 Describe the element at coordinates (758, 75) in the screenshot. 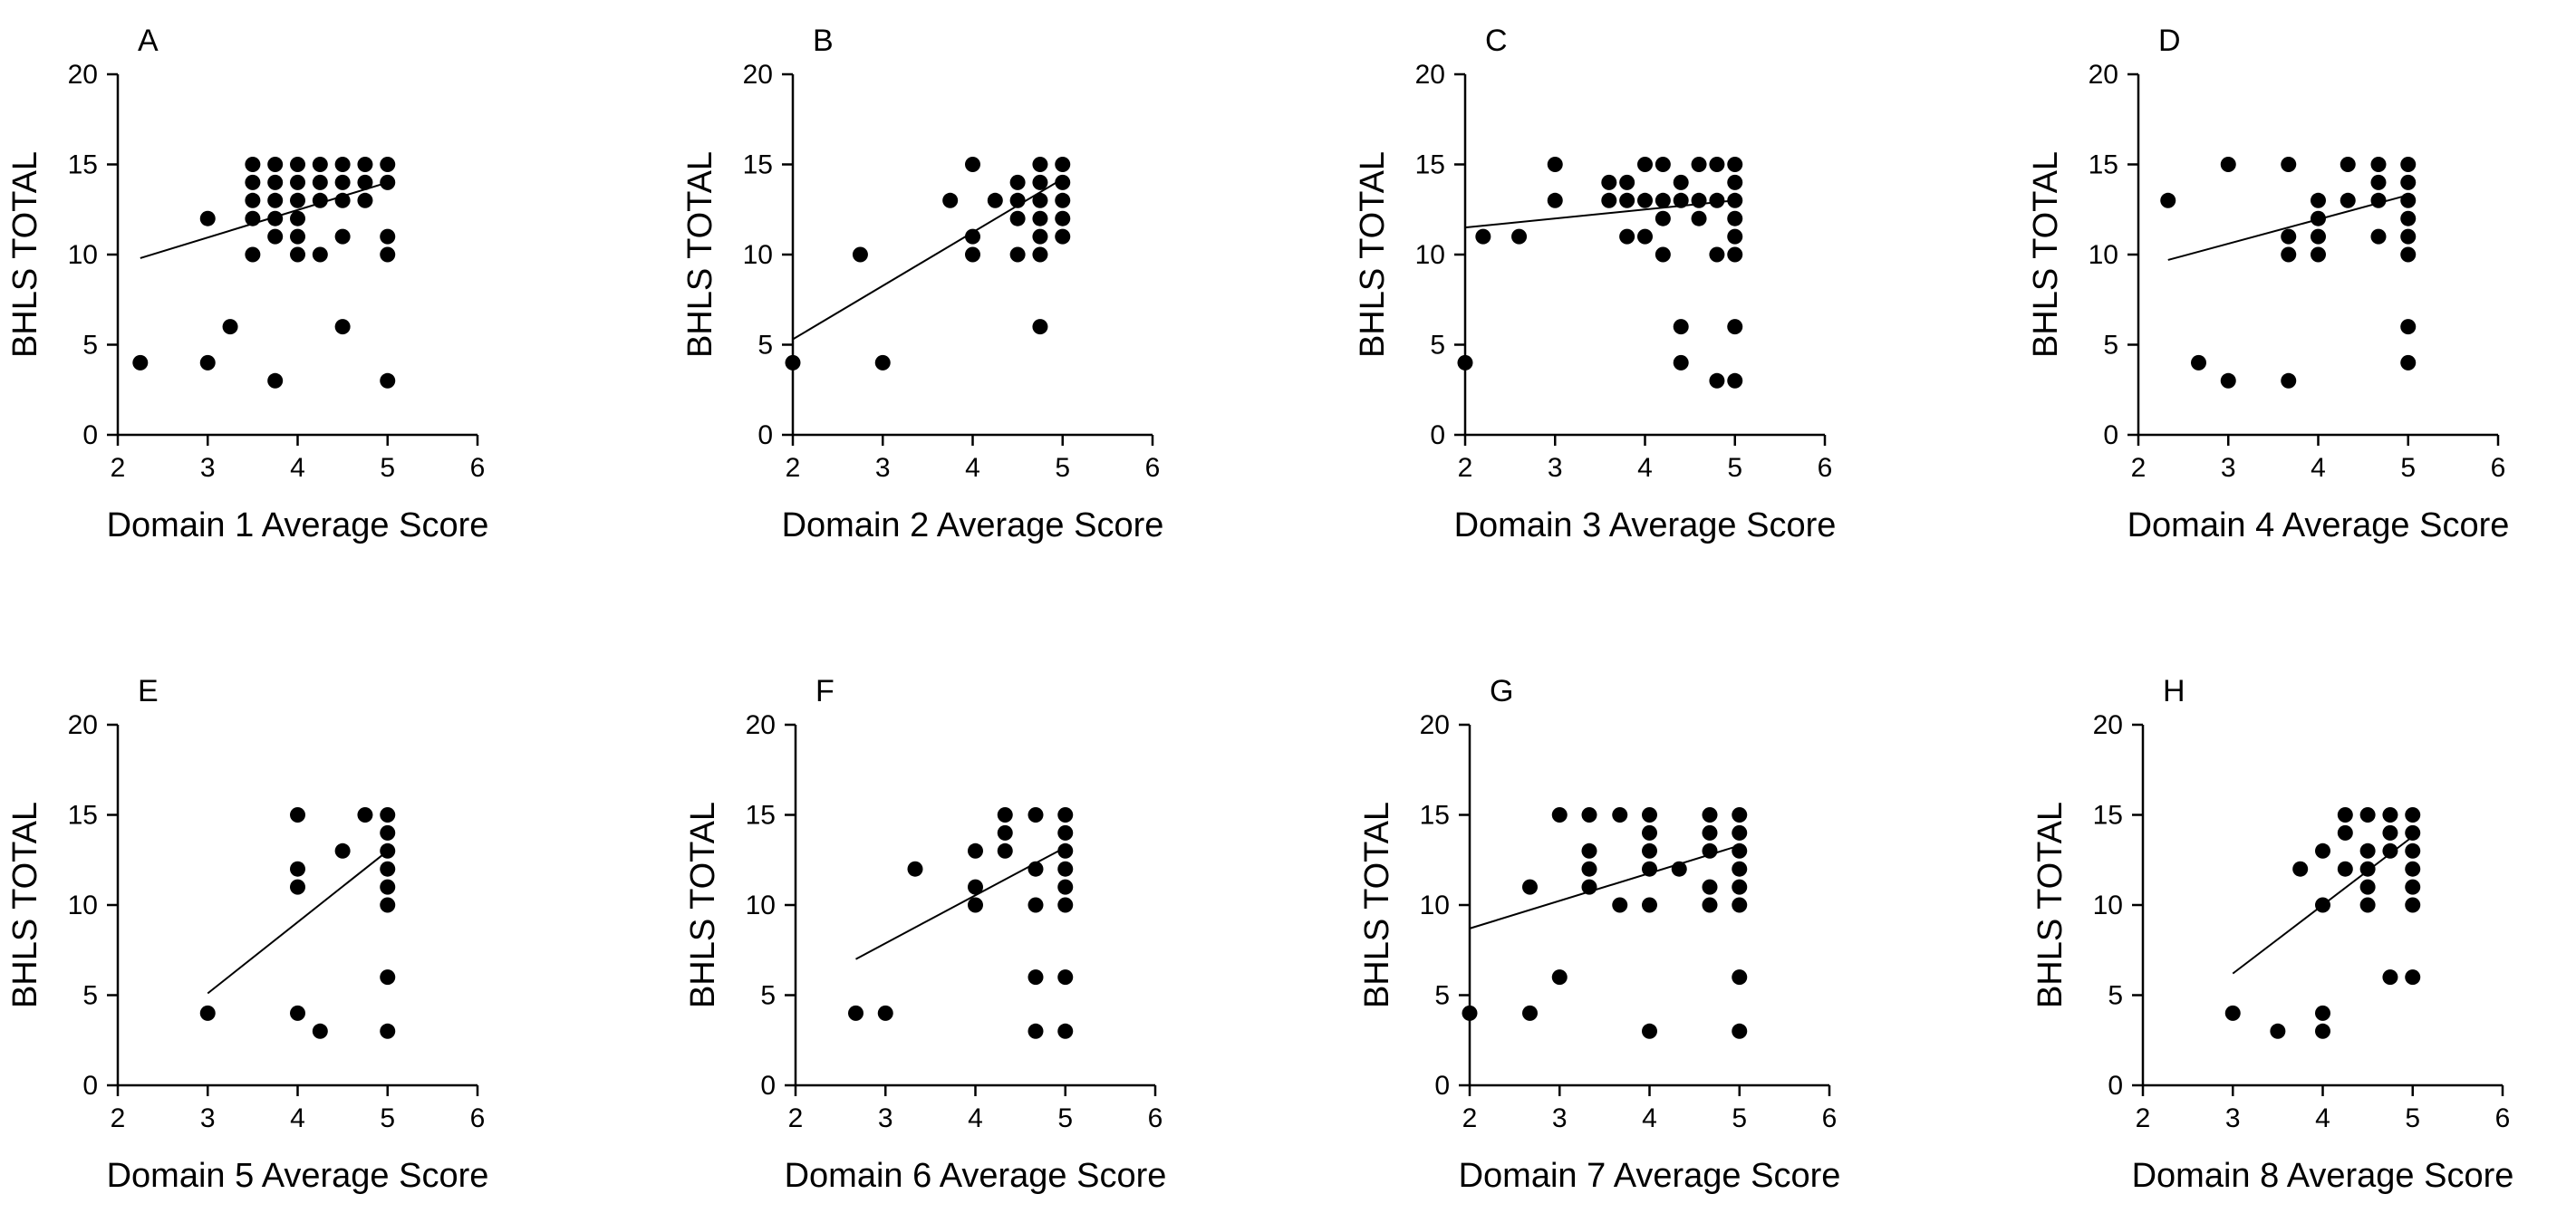

I see `y-tick-label: 20` at that location.